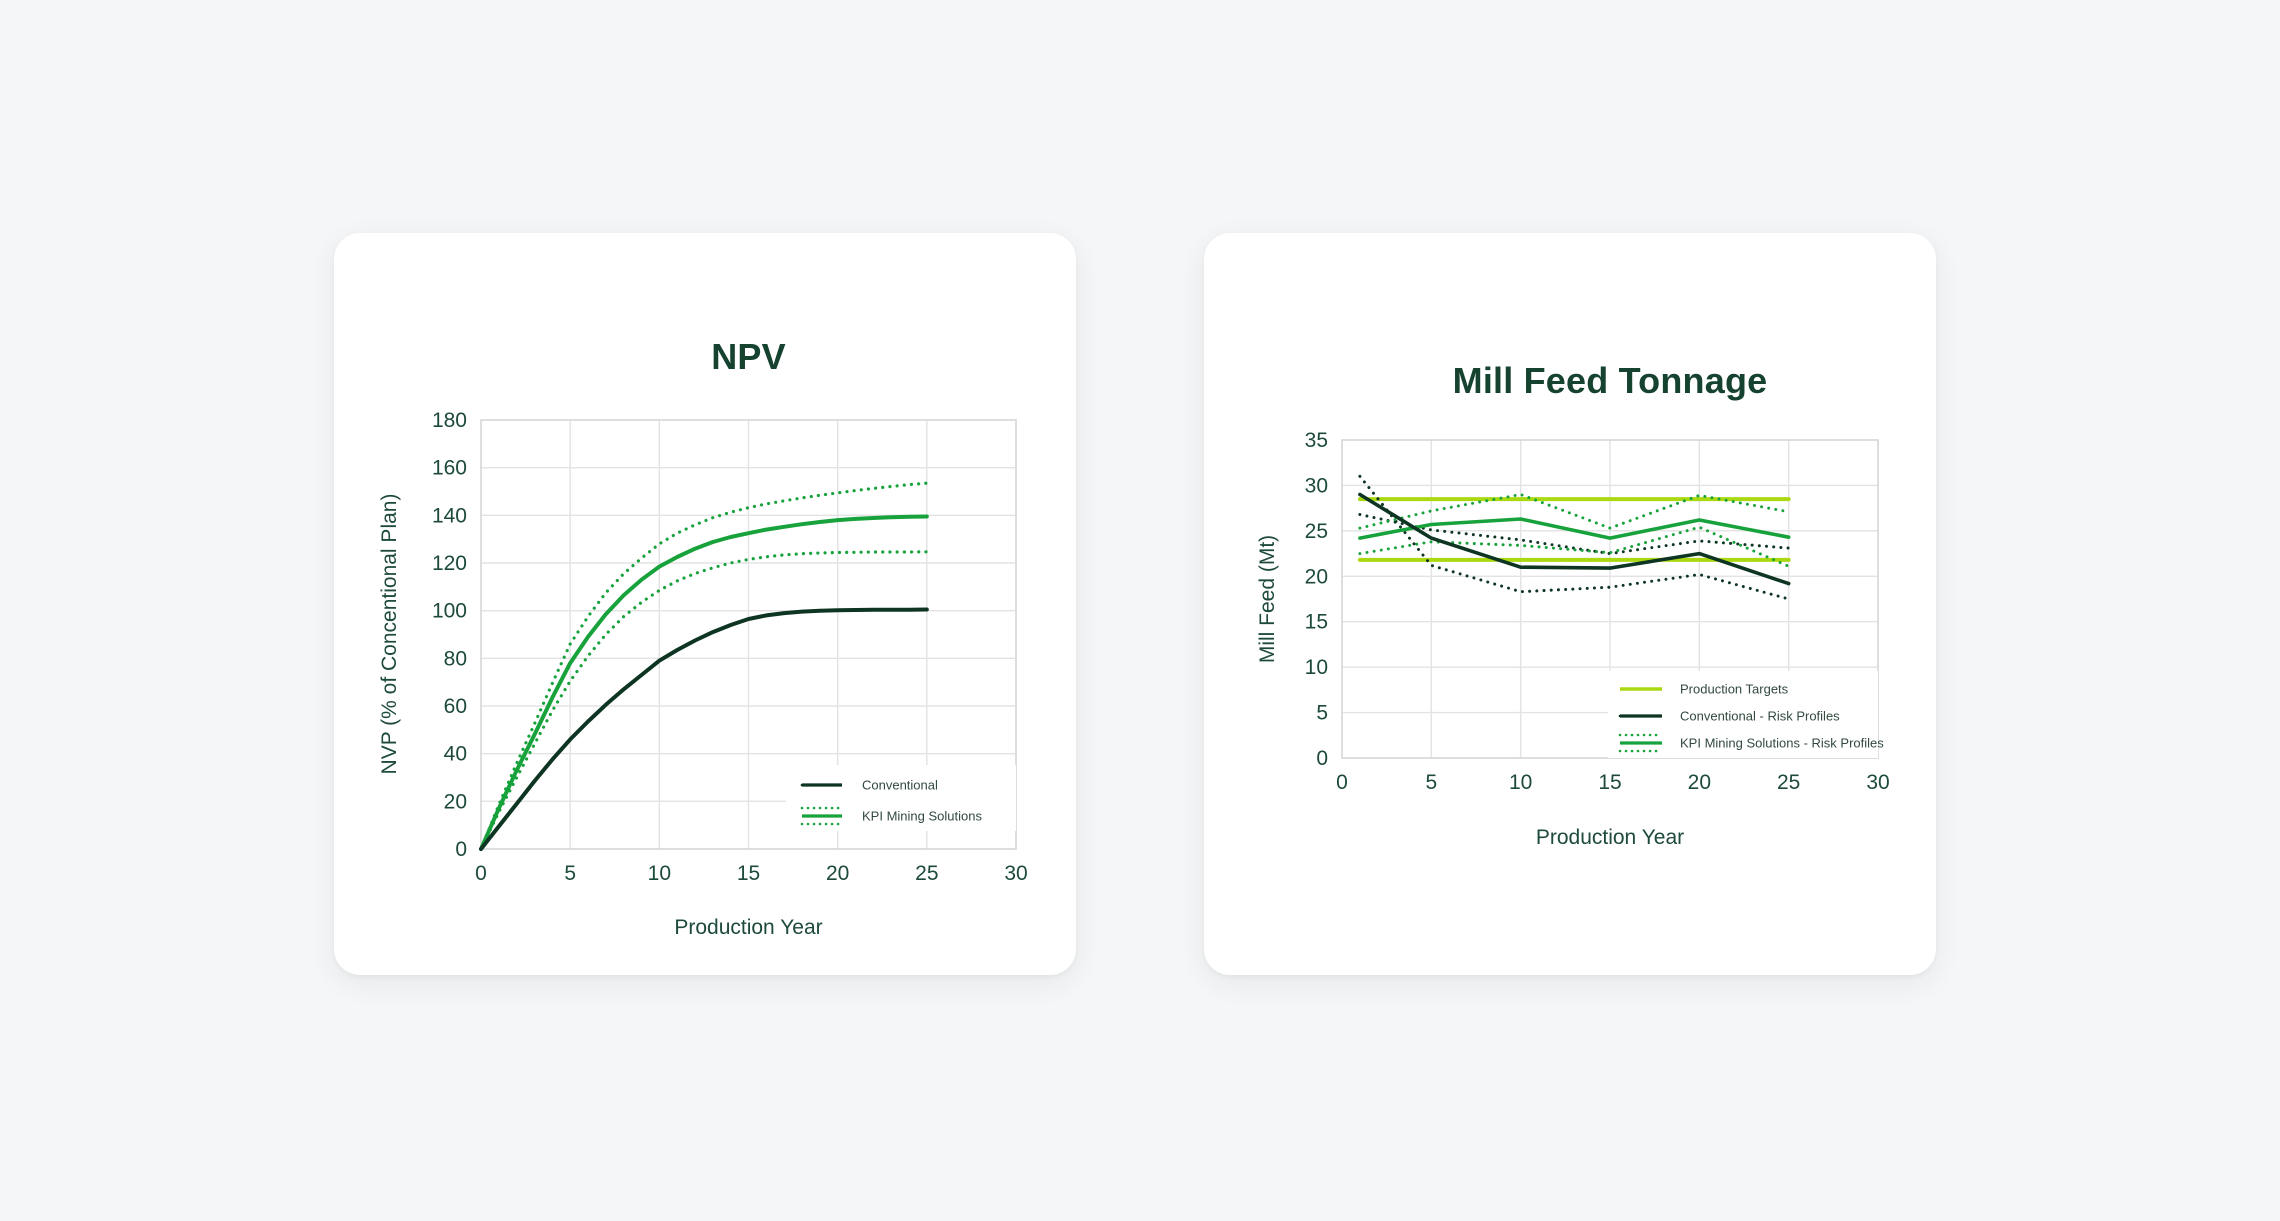 This screenshot has height=1221, width=2280. Describe the element at coordinates (1782, 743) in the screenshot. I see `legend-label: KPI Mining Solutions - Risk Profiles` at that location.